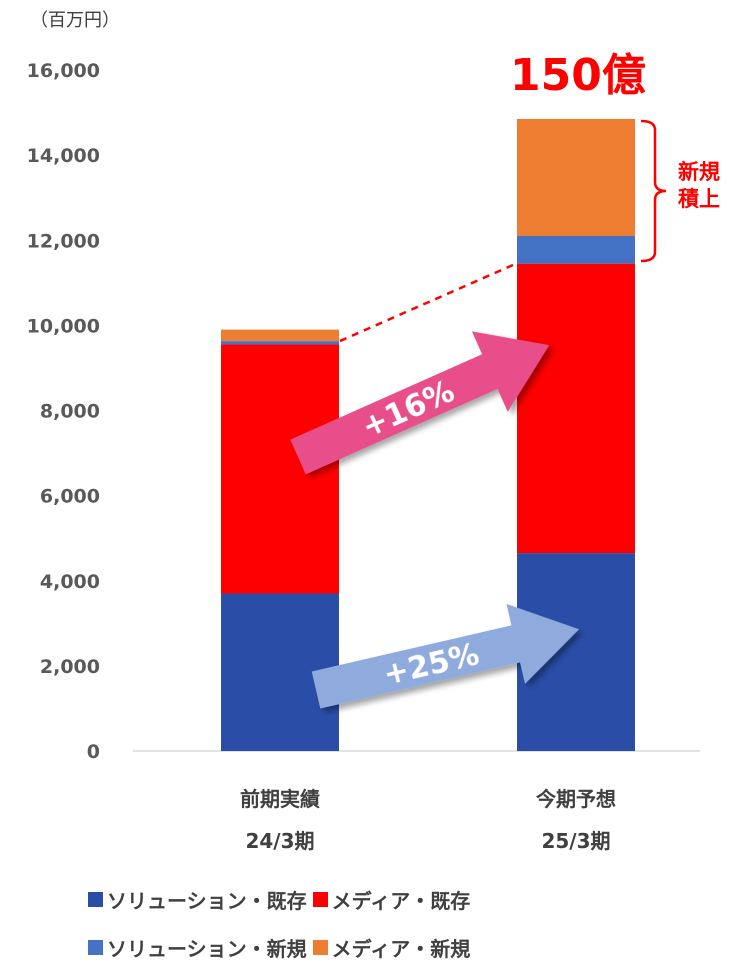 Image resolution: width=749 pixels, height=962 pixels. Describe the element at coordinates (576, 799) in the screenshot. I see `category-label: 今期予想` at that location.